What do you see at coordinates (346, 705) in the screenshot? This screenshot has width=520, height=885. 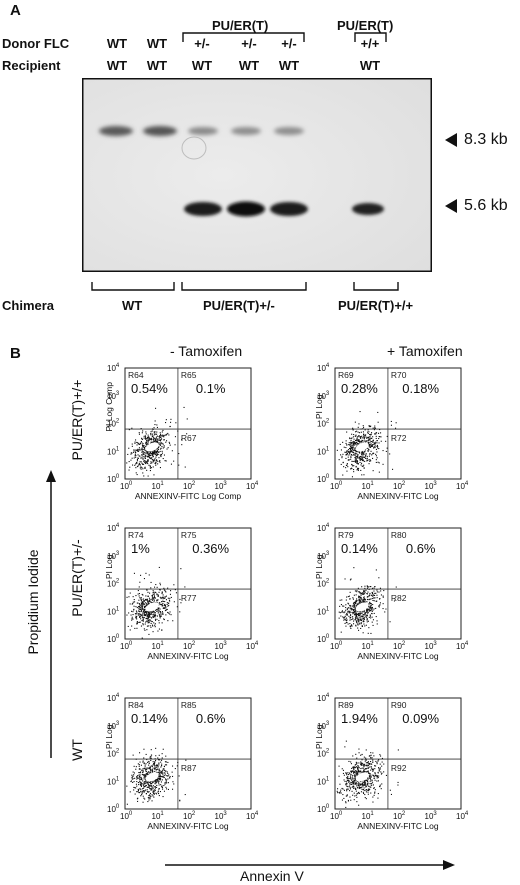 I see `region-label-ul: R89` at bounding box center [346, 705].